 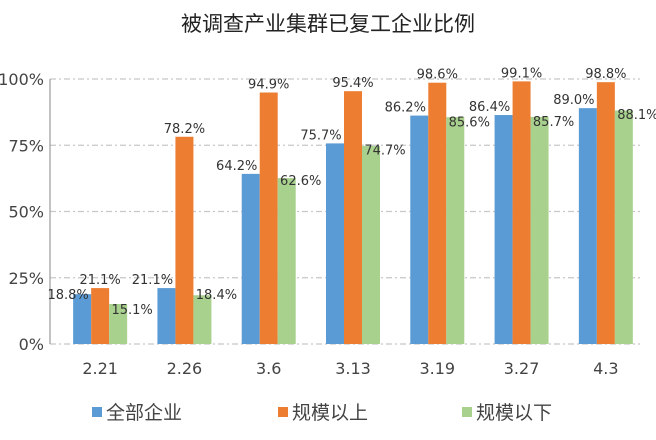 I want to click on y-tick-label: 25%, so click(x=26, y=278).